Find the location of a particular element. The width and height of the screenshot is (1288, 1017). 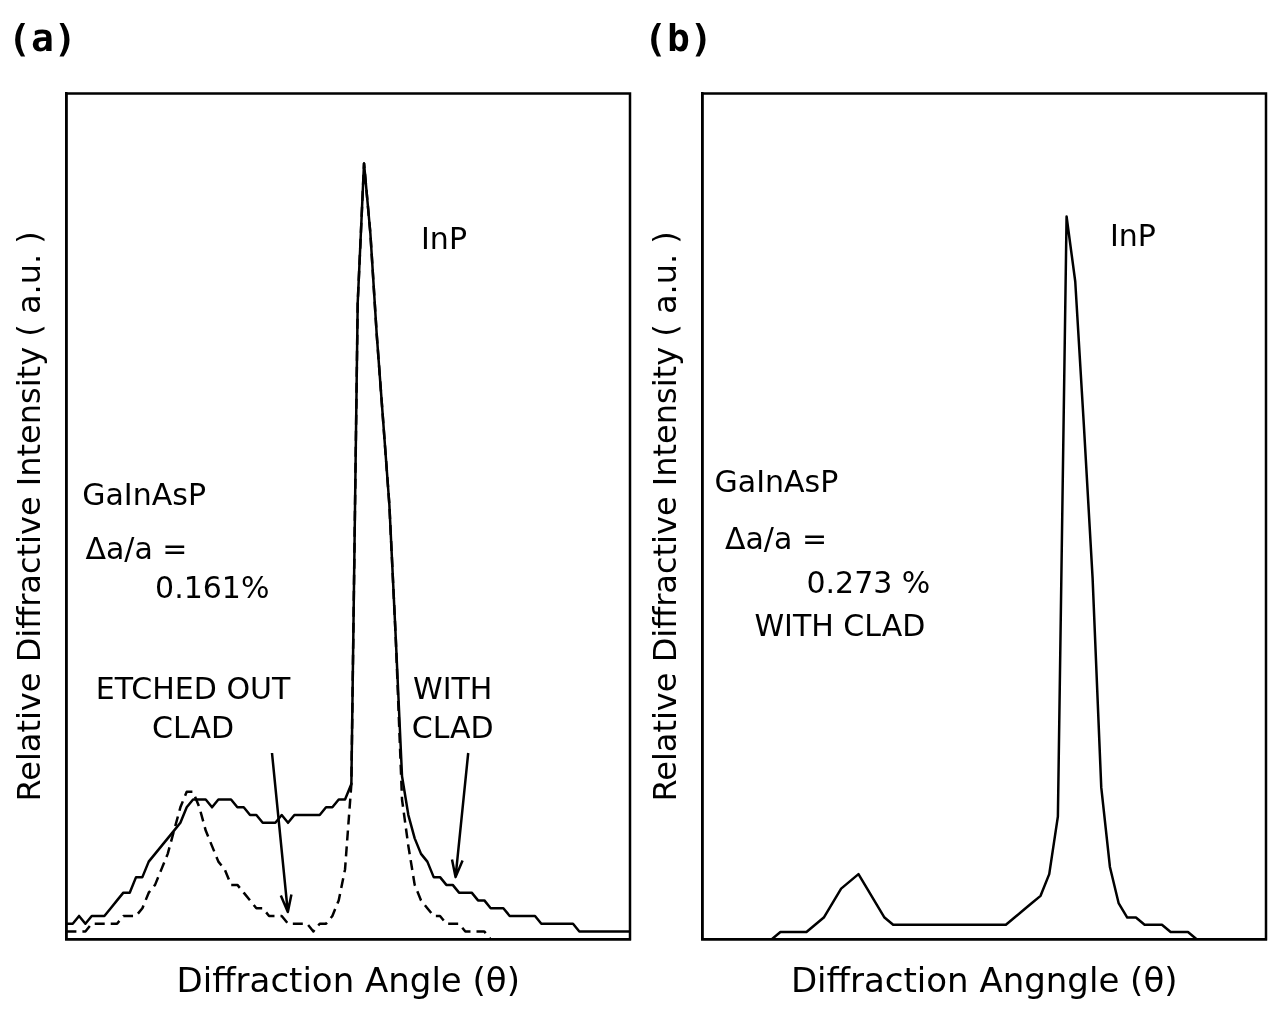

chart-title: (a) is located at coordinates (42, 37).